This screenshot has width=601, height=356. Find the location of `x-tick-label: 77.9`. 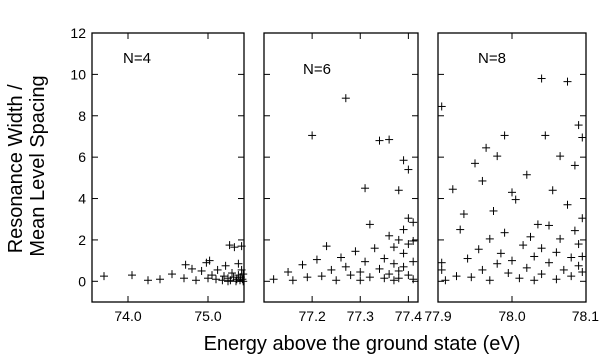

x-tick-label: 77.9 is located at coordinates (437, 316).